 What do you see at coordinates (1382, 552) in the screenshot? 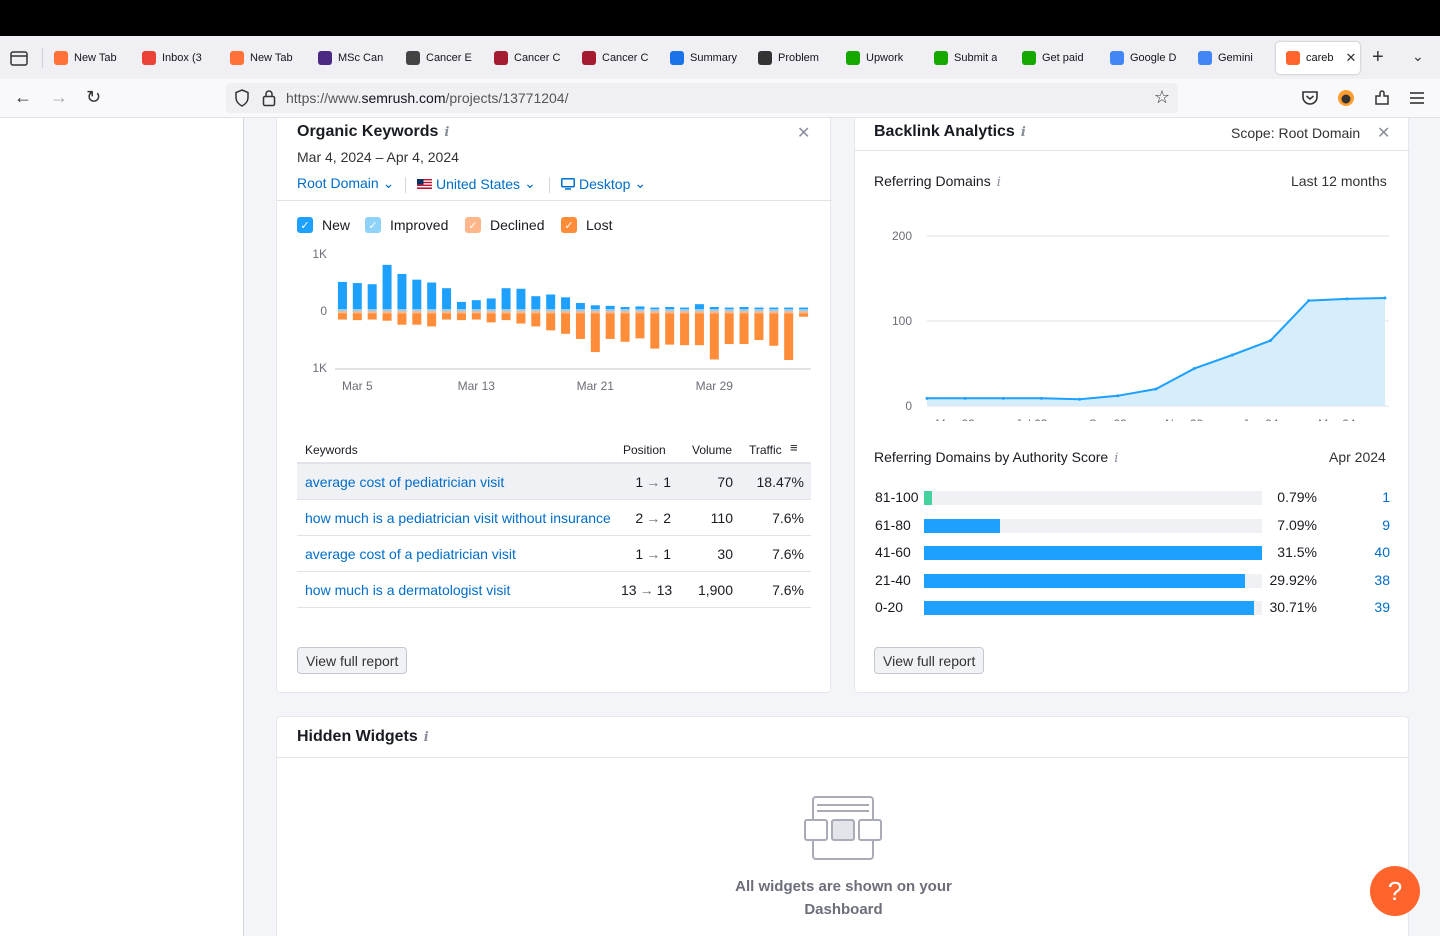
I see `authority-count-link: 40` at bounding box center [1382, 552].